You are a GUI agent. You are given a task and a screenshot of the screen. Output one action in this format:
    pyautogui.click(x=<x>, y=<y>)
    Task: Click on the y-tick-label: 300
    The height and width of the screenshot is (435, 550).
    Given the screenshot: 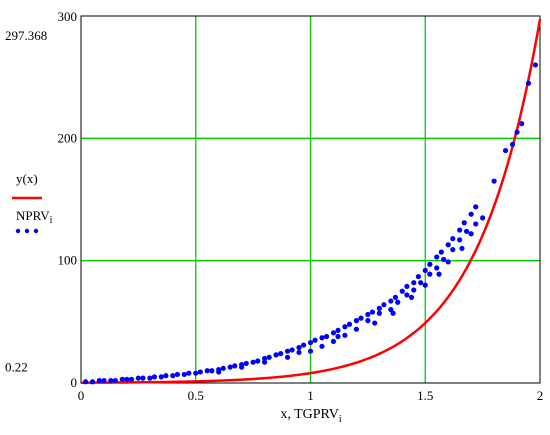 What is the action you would take?
    pyautogui.click(x=68, y=16)
    